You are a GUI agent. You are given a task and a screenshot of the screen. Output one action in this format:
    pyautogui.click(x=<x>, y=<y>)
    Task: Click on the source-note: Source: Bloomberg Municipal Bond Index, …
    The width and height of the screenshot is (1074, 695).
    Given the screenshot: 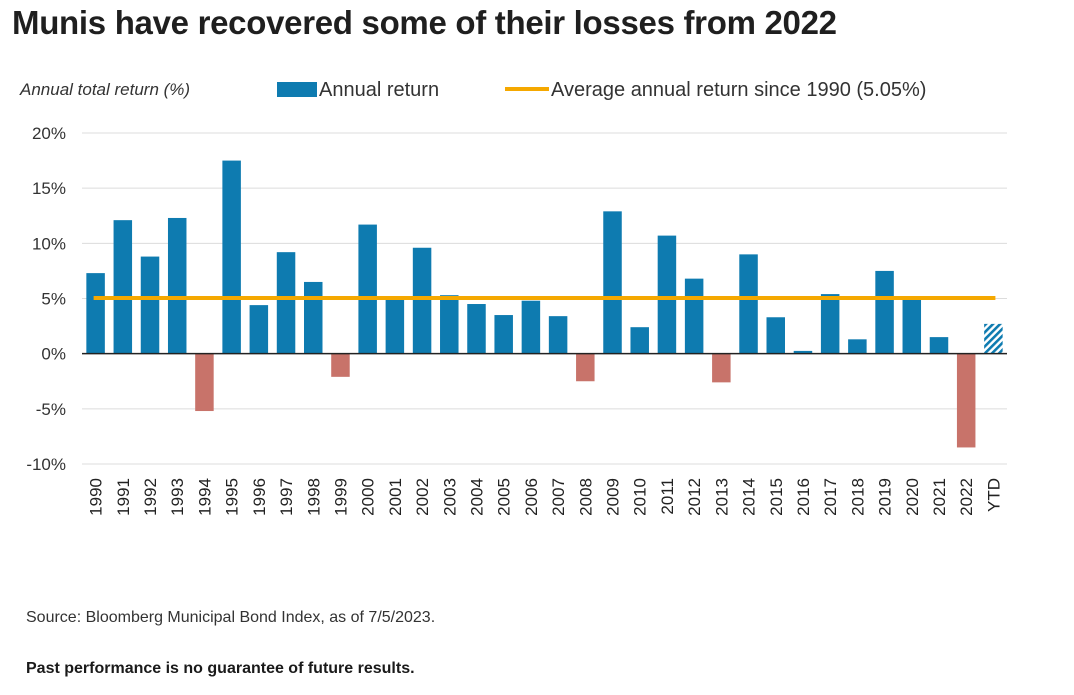 What is the action you would take?
    pyautogui.click(x=231, y=617)
    